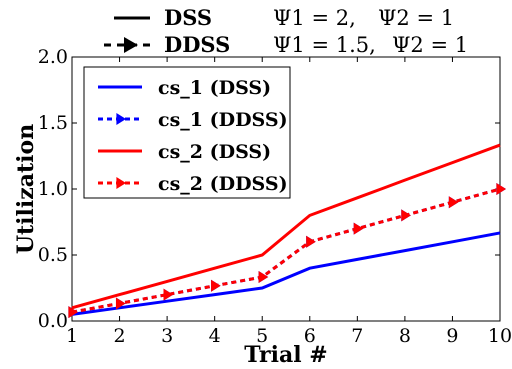 Image resolution: width=512 pixels, height=369 pixels. I want to click on x-tick-label: 6, so click(310, 336).